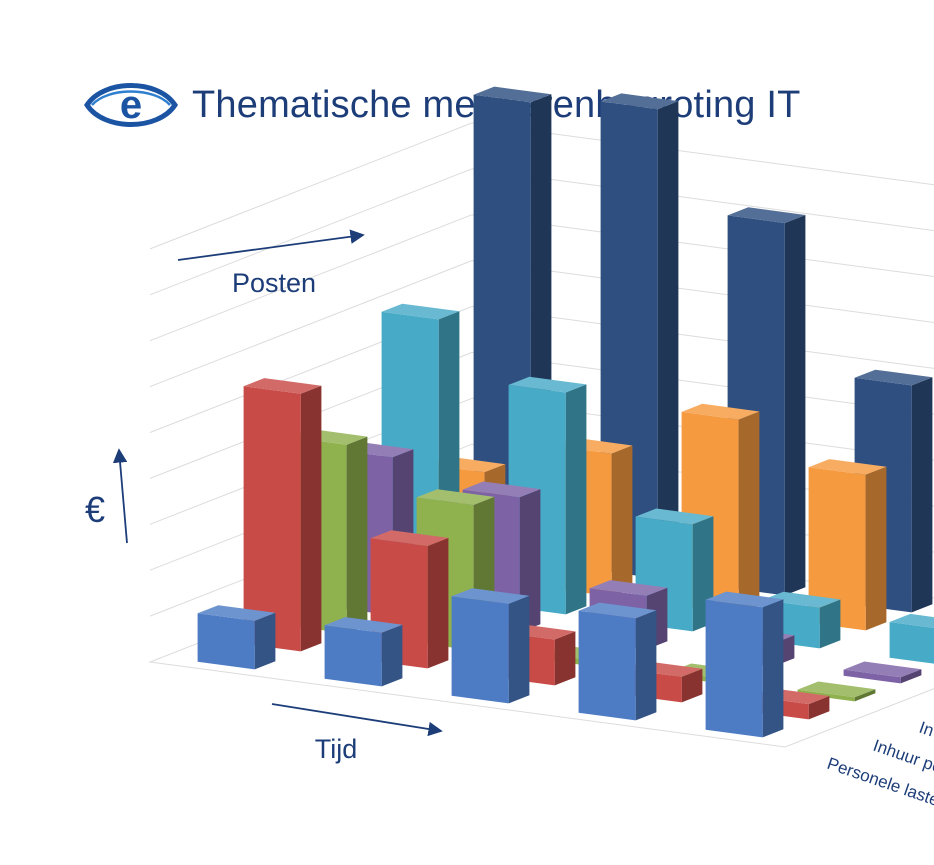  I want to click on bar-personele-lasten-t5, so click(744, 664).